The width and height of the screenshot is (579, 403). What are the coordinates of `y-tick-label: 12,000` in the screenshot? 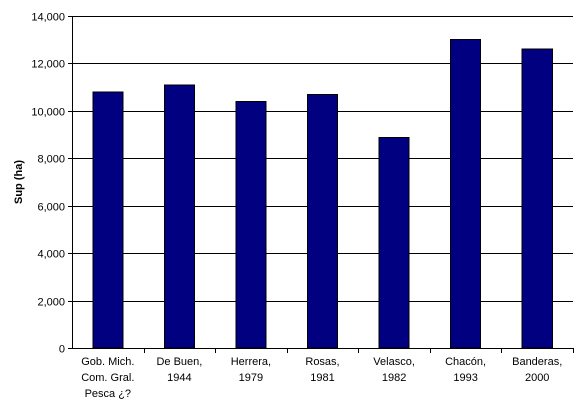 It's located at (48, 65).